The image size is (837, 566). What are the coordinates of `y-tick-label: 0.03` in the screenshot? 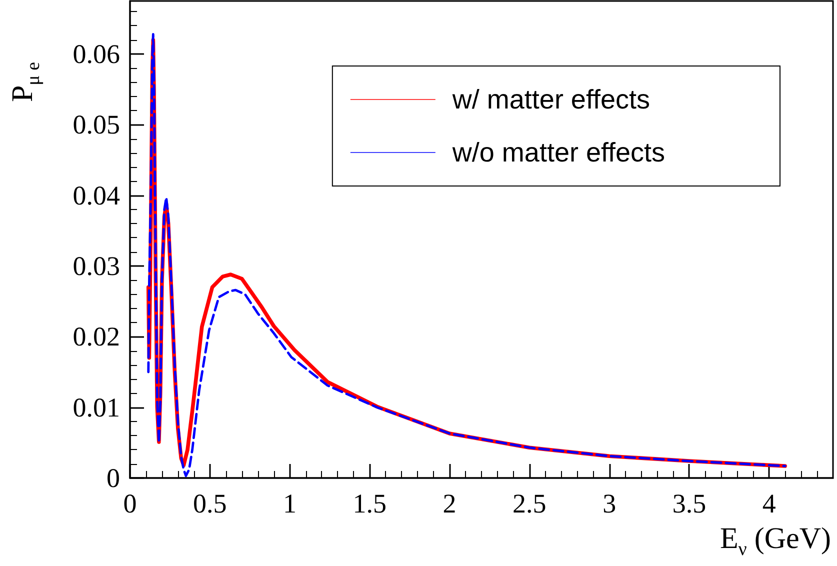 It's located at (96, 266).